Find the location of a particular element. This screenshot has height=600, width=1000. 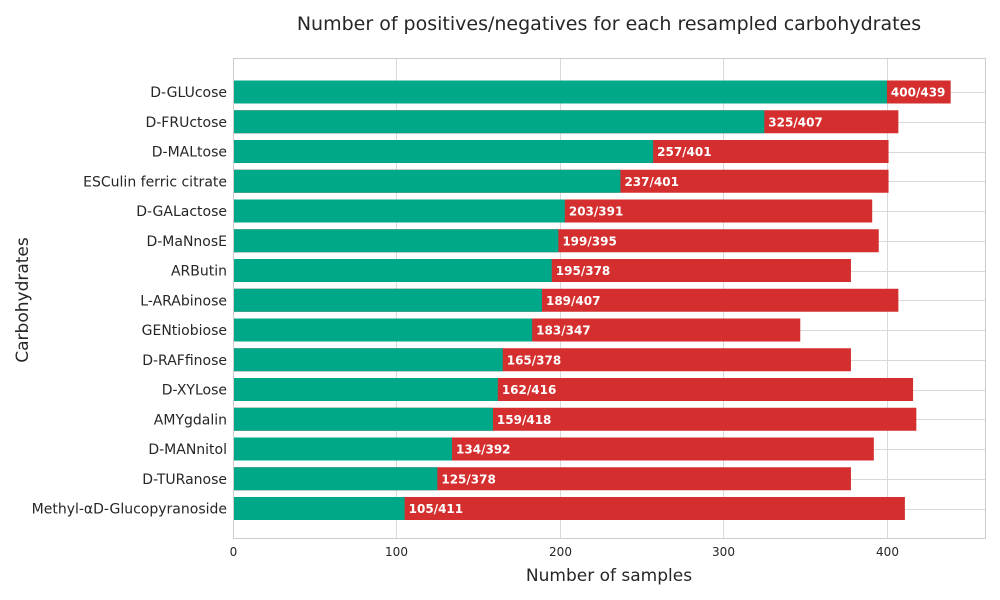

bar-data-label: 165/378 is located at coordinates (534, 360).